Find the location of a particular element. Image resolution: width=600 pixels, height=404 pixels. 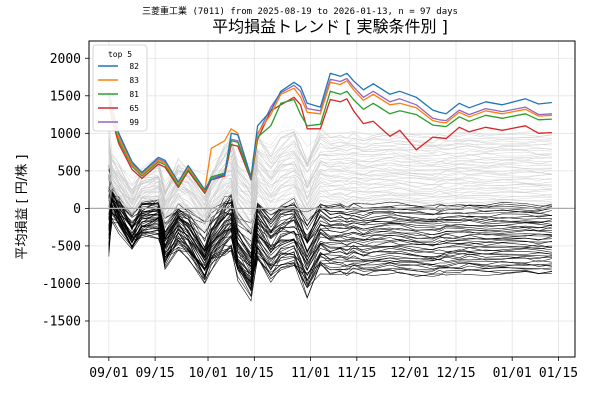

y-tick-label: -500 is located at coordinates (65, 246).